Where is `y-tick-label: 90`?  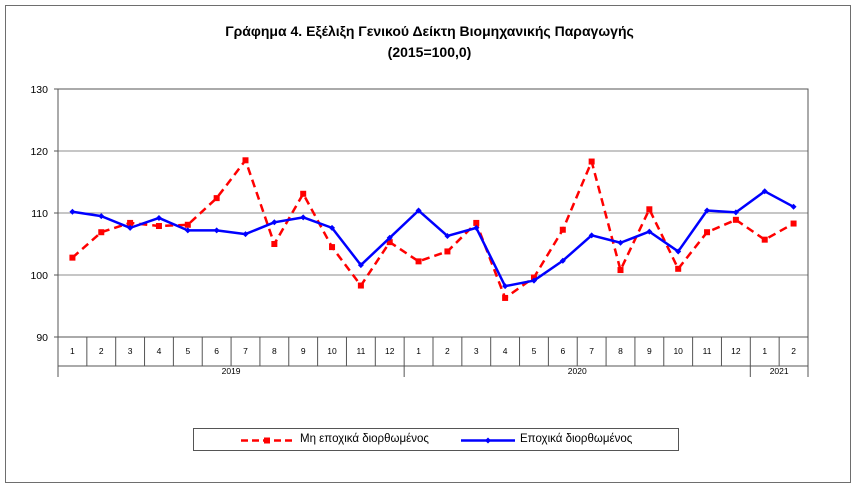 y-tick-label: 90 is located at coordinates (42, 338).